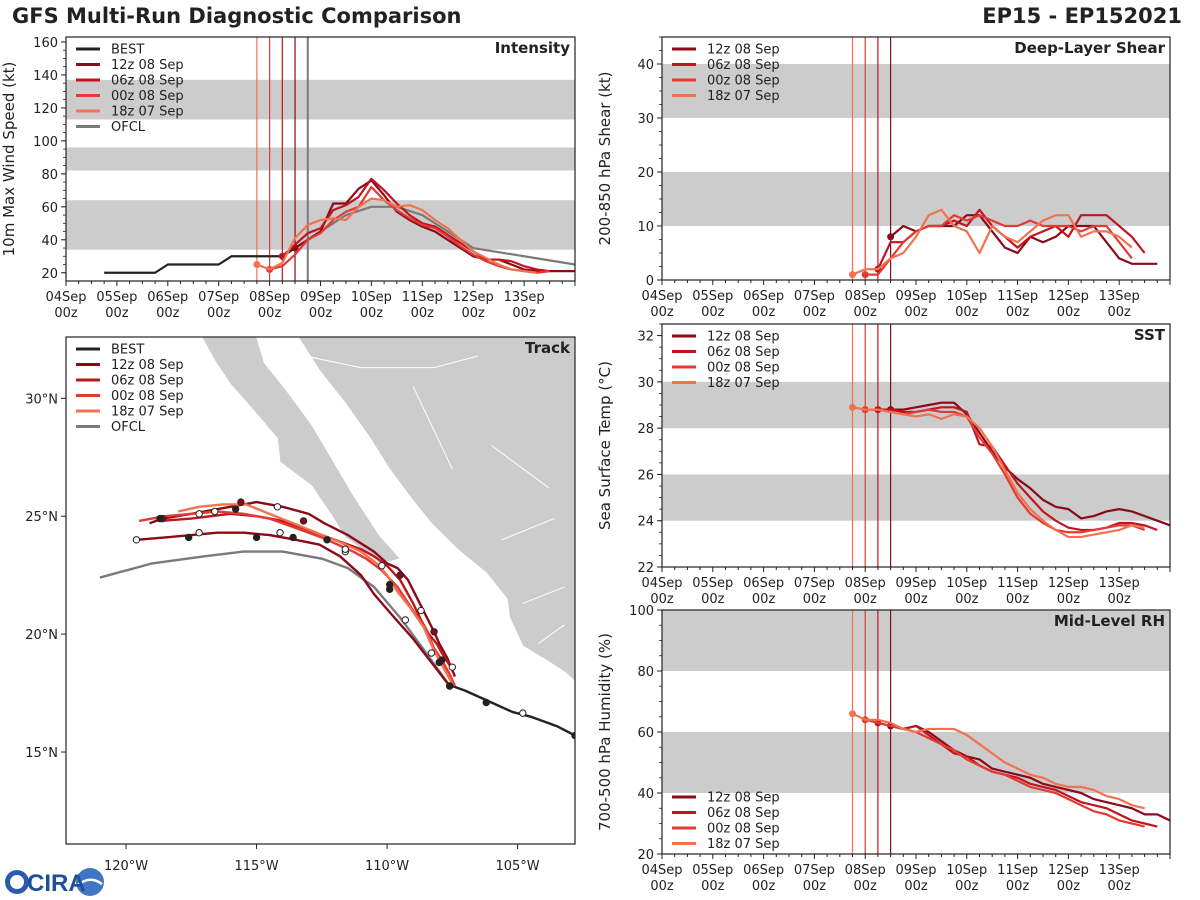 The height and width of the screenshot is (900, 1200). I want to click on cira-logo: CIRA, so click(55, 882).